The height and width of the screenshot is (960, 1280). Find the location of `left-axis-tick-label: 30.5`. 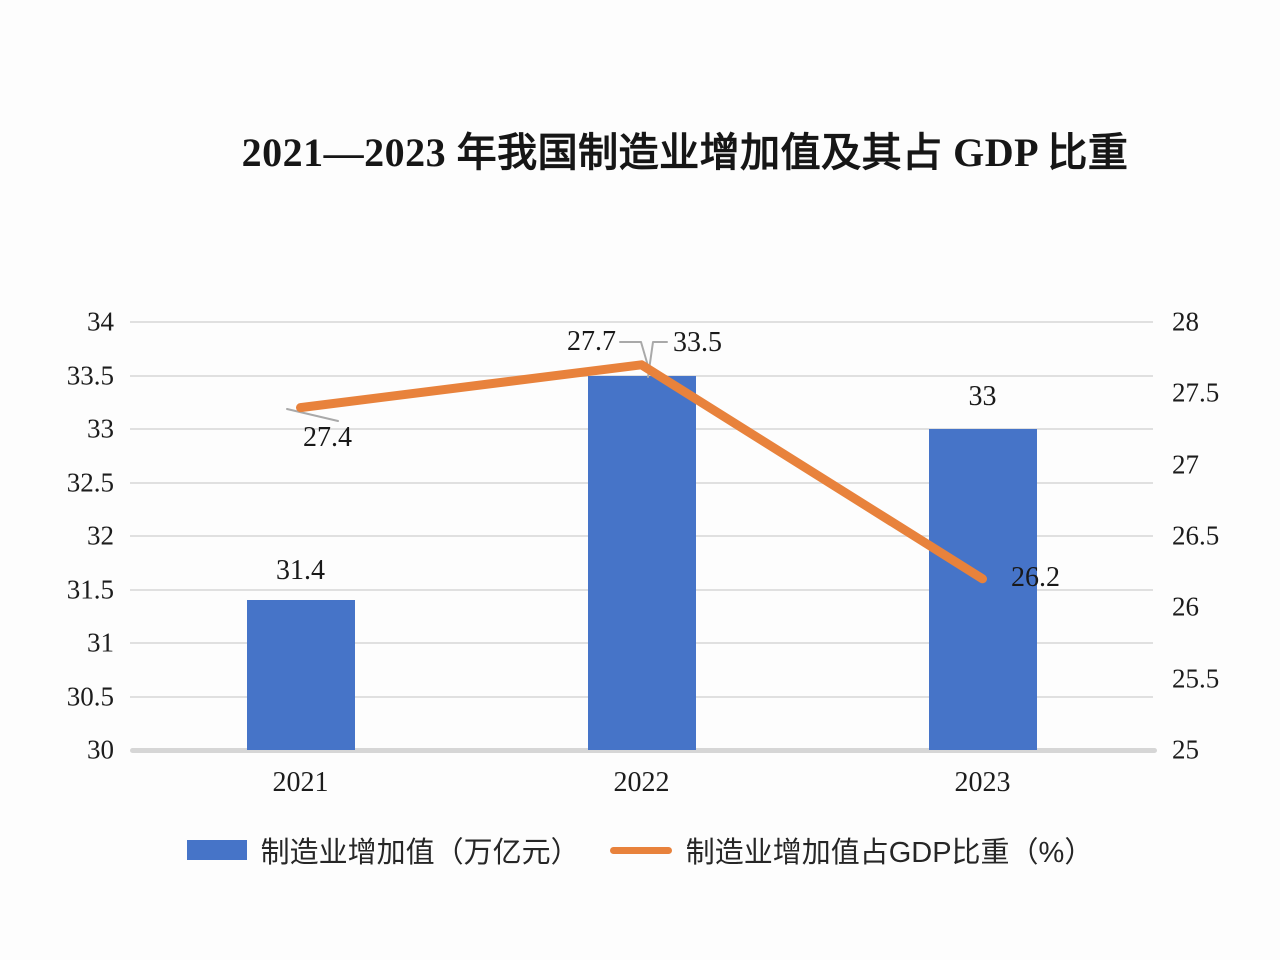

left-axis-tick-label: 30.5 is located at coordinates (90, 696).